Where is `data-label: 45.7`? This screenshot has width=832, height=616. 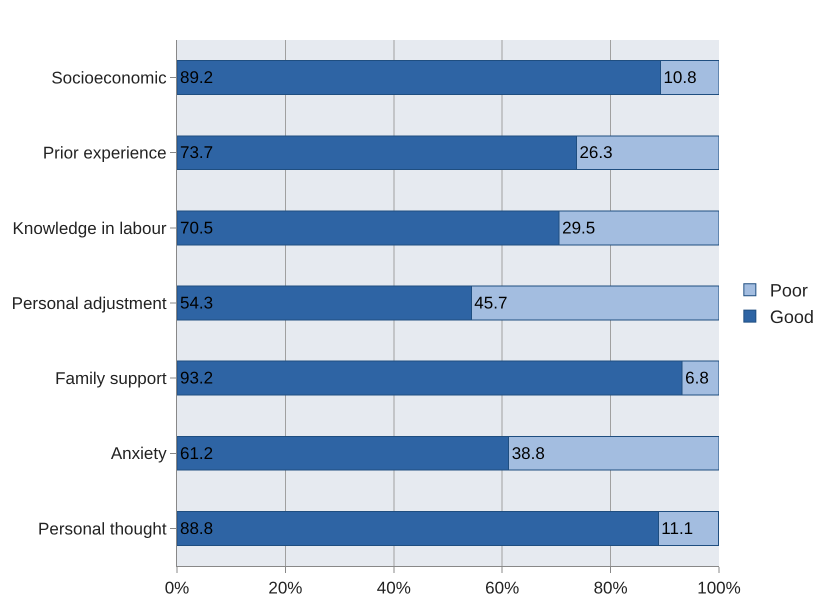 data-label: 45.7 is located at coordinates (491, 303).